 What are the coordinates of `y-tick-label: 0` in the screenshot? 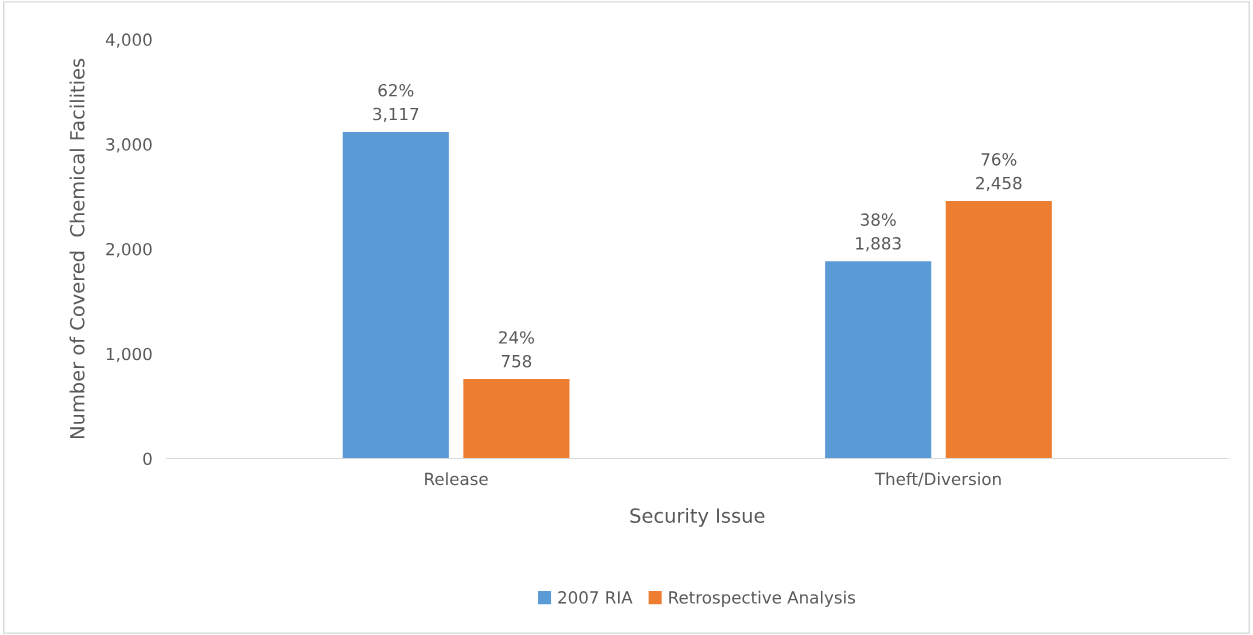 It's located at (147, 459).